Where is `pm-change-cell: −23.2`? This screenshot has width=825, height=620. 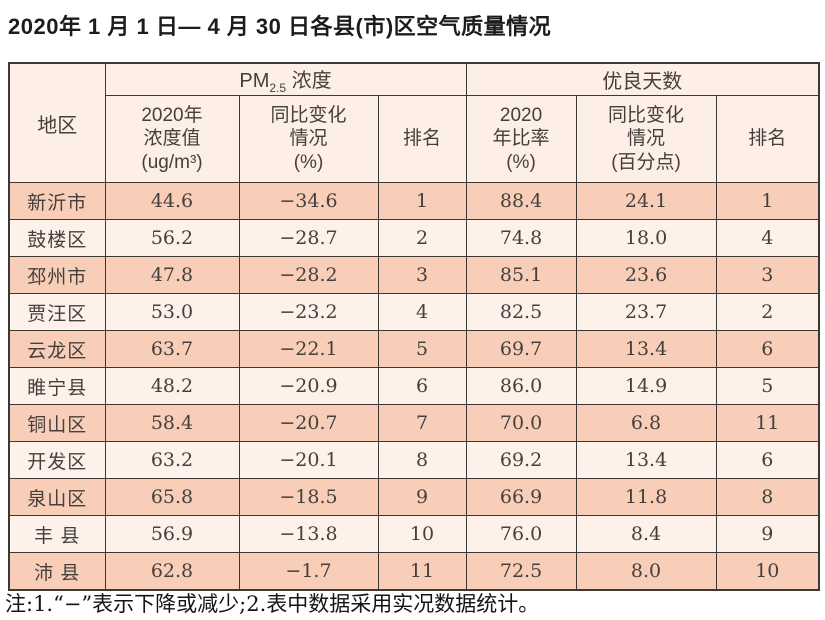 pm-change-cell: −23.2 is located at coordinates (308, 312).